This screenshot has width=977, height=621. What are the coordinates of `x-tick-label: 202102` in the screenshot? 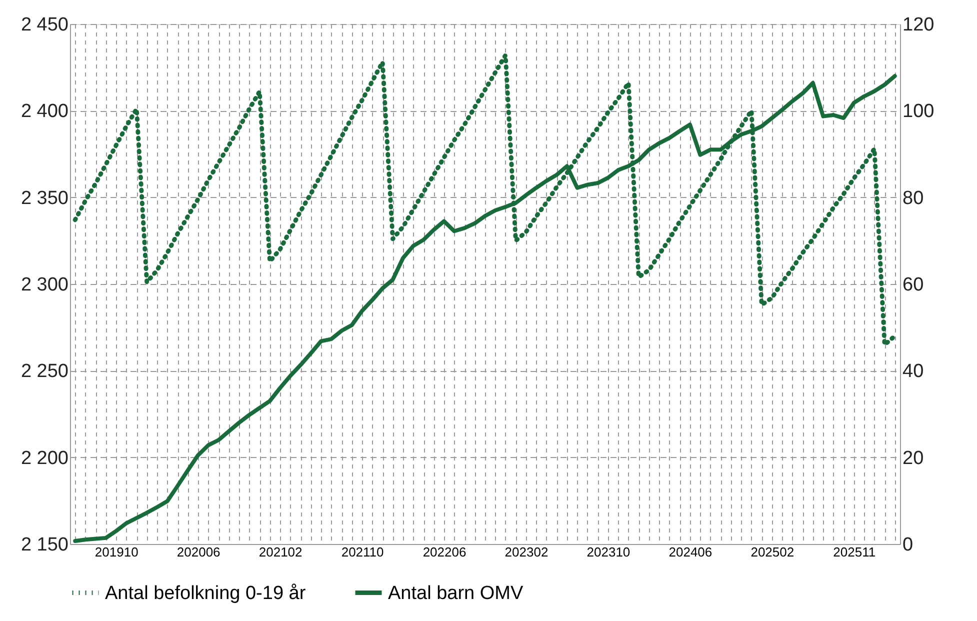 It's located at (280, 552).